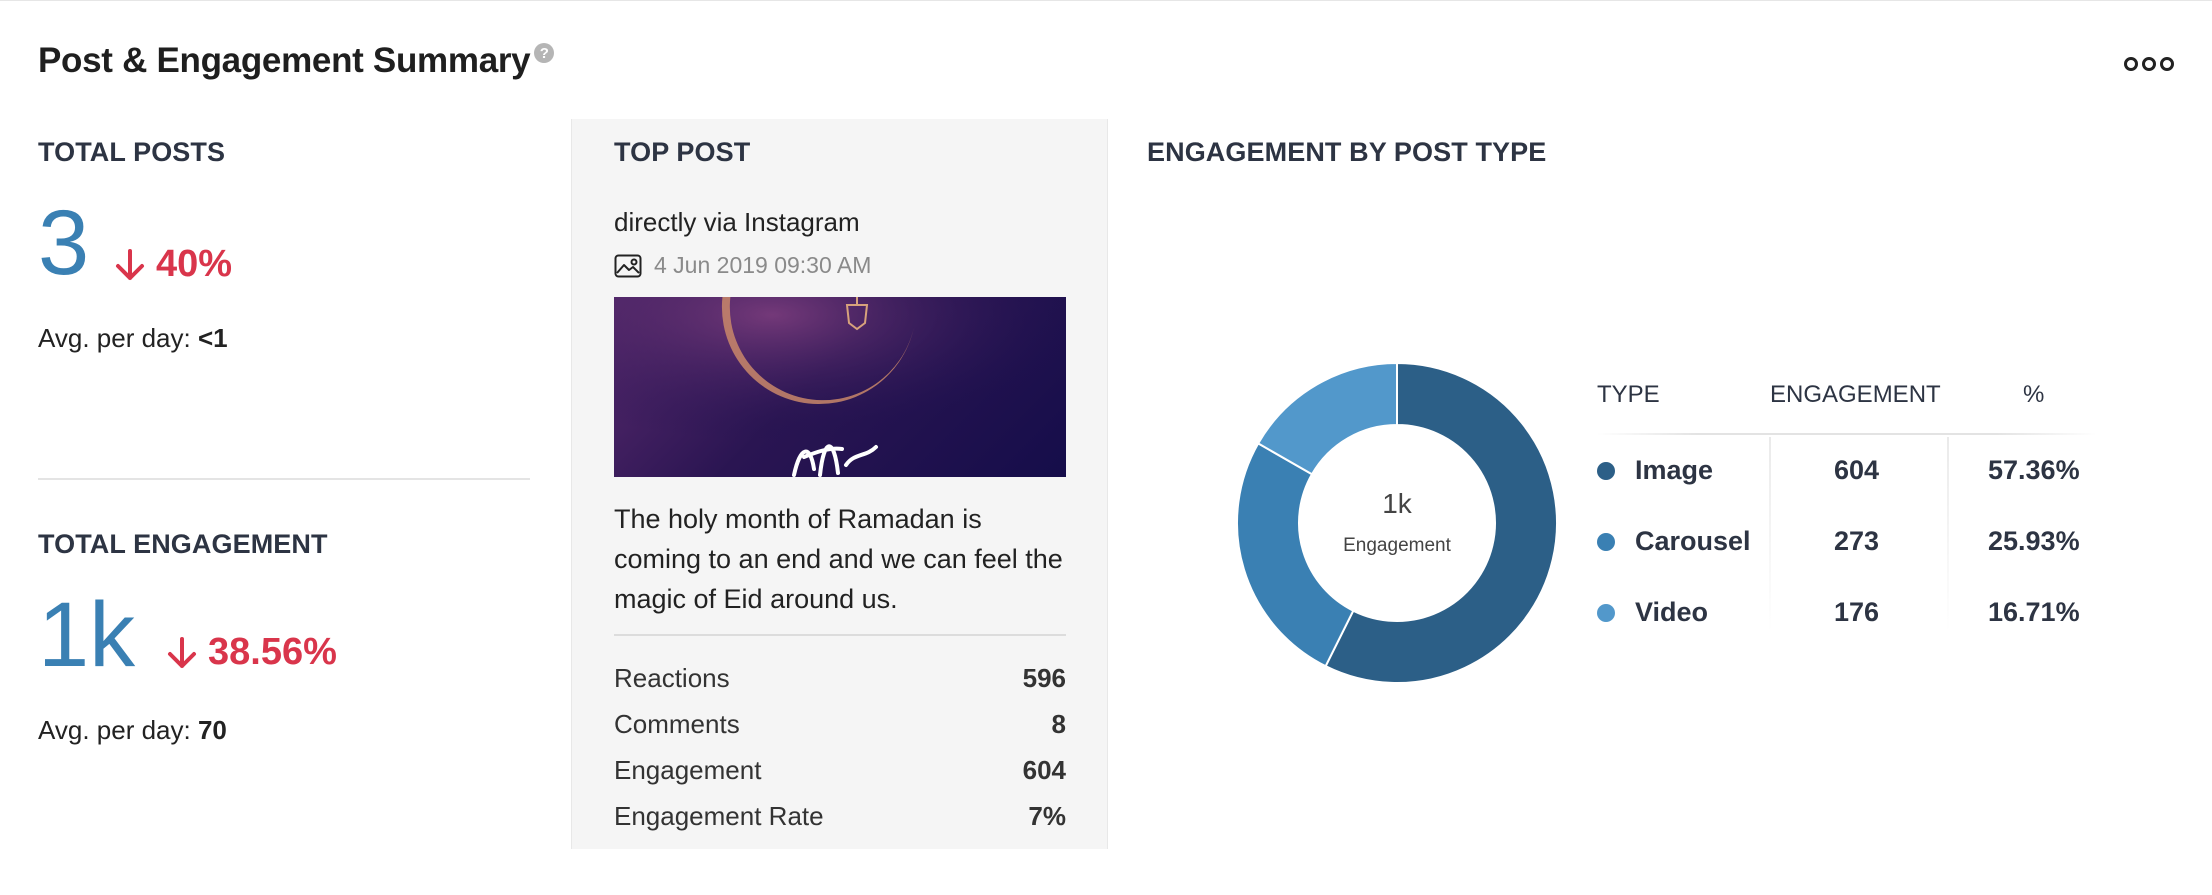  I want to click on crescent-moon-artwork, so click(840, 387).